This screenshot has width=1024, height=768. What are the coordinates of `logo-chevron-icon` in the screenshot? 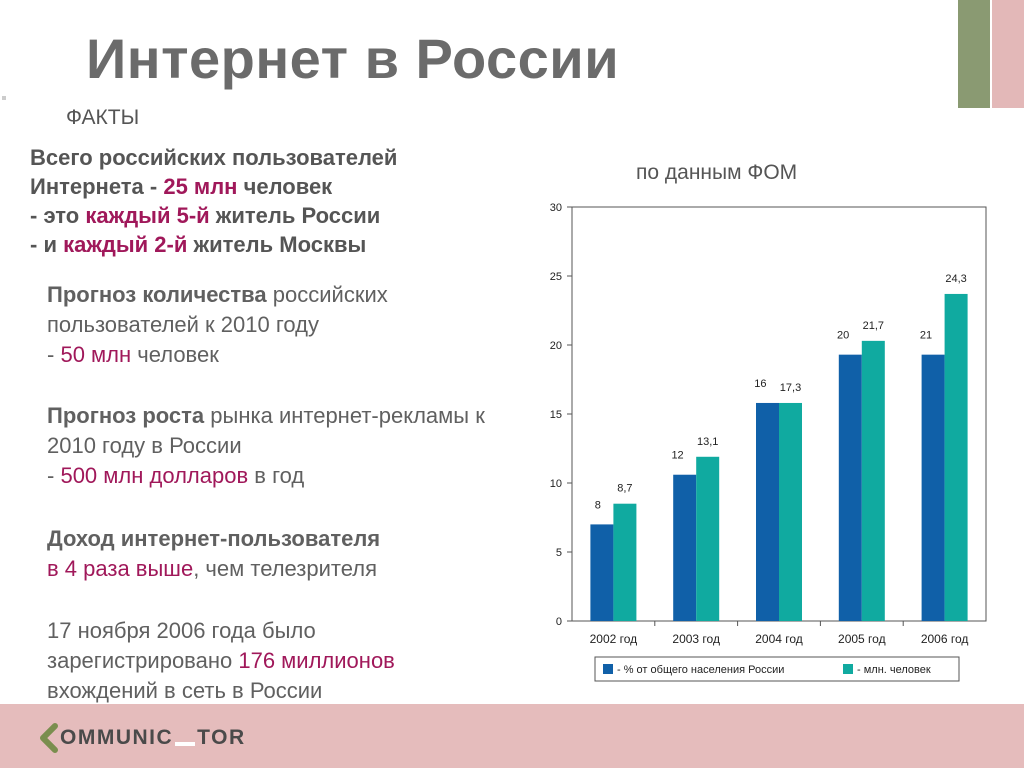 It's located at (49, 738).